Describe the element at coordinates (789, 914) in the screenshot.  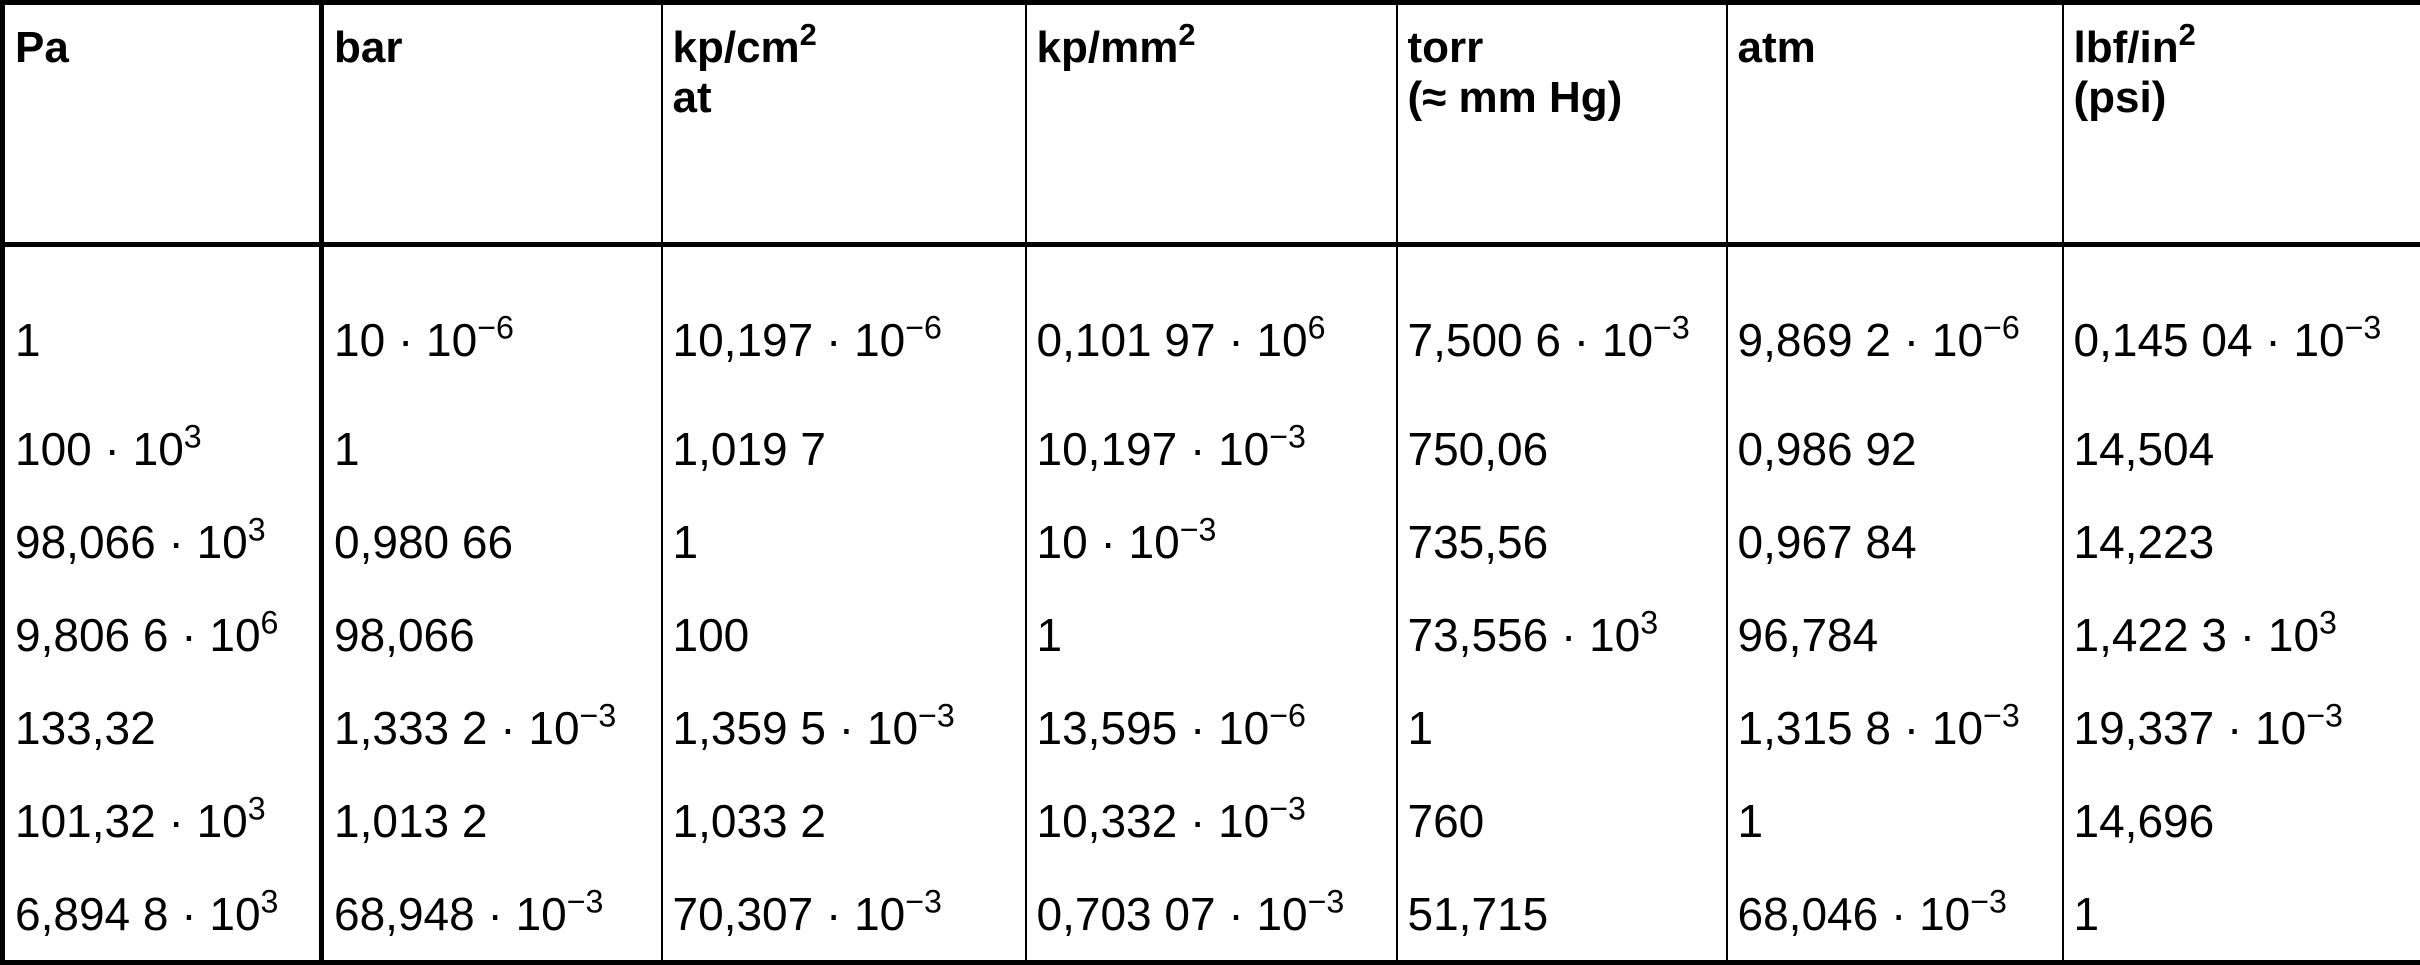
I see `base-text: 70,307 · 10` at that location.